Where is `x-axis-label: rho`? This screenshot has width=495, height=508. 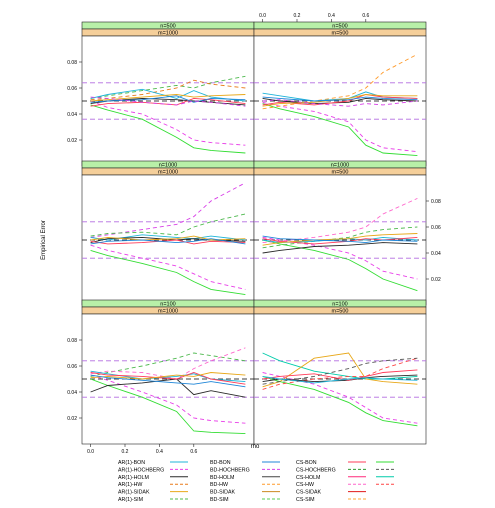
x-axis-label: rho is located at coordinates (255, 447).